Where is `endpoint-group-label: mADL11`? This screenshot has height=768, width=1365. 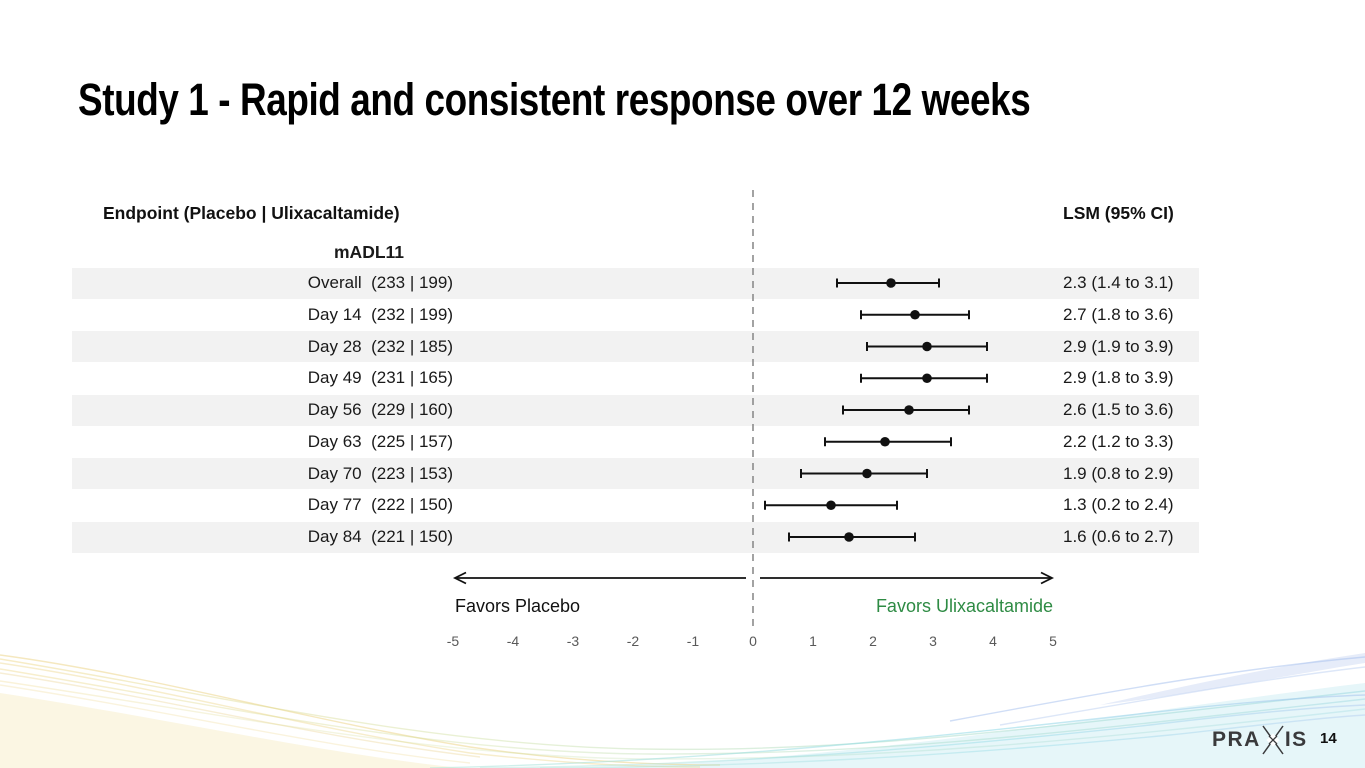 endpoint-group-label: mADL11 is located at coordinates (369, 252).